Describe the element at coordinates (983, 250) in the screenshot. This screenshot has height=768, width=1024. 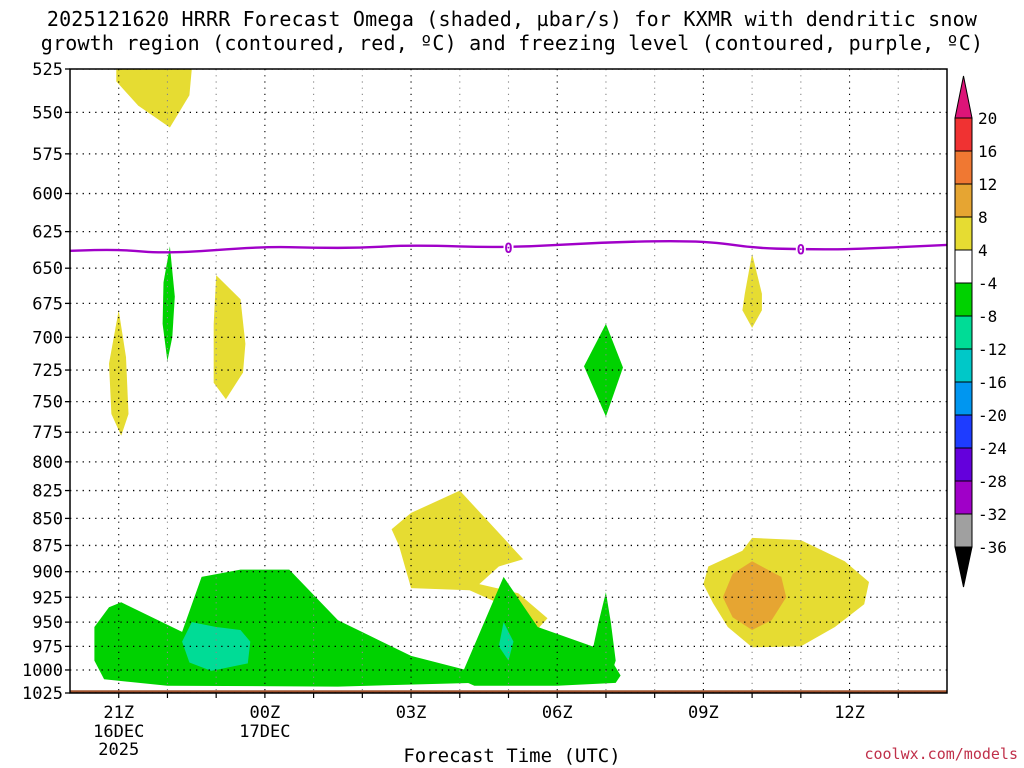
I see `colorbar-label-4: 4` at that location.